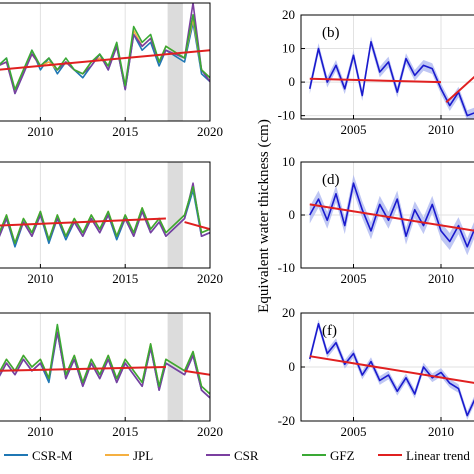 Image resolution: width=474 pixels, height=474 pixels. What do you see at coordinates (331, 33) in the screenshot?
I see `panel-label: (b)` at bounding box center [331, 33].